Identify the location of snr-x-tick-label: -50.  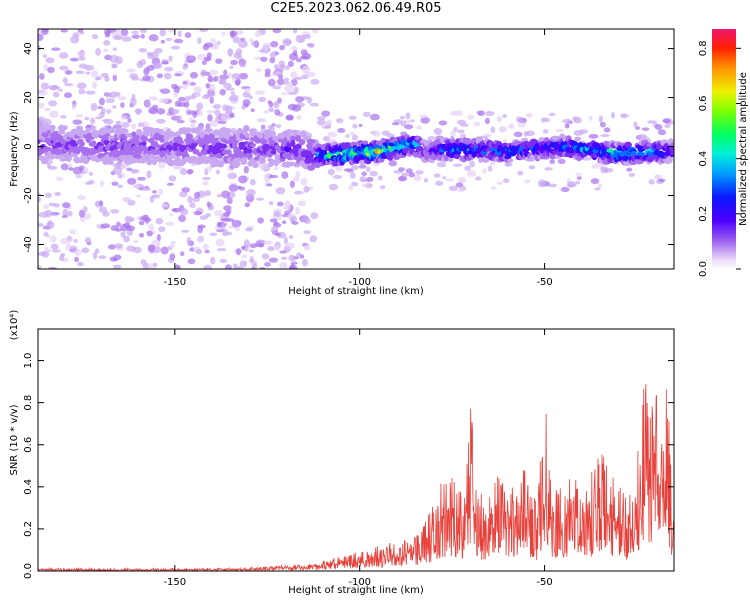
(544, 582).